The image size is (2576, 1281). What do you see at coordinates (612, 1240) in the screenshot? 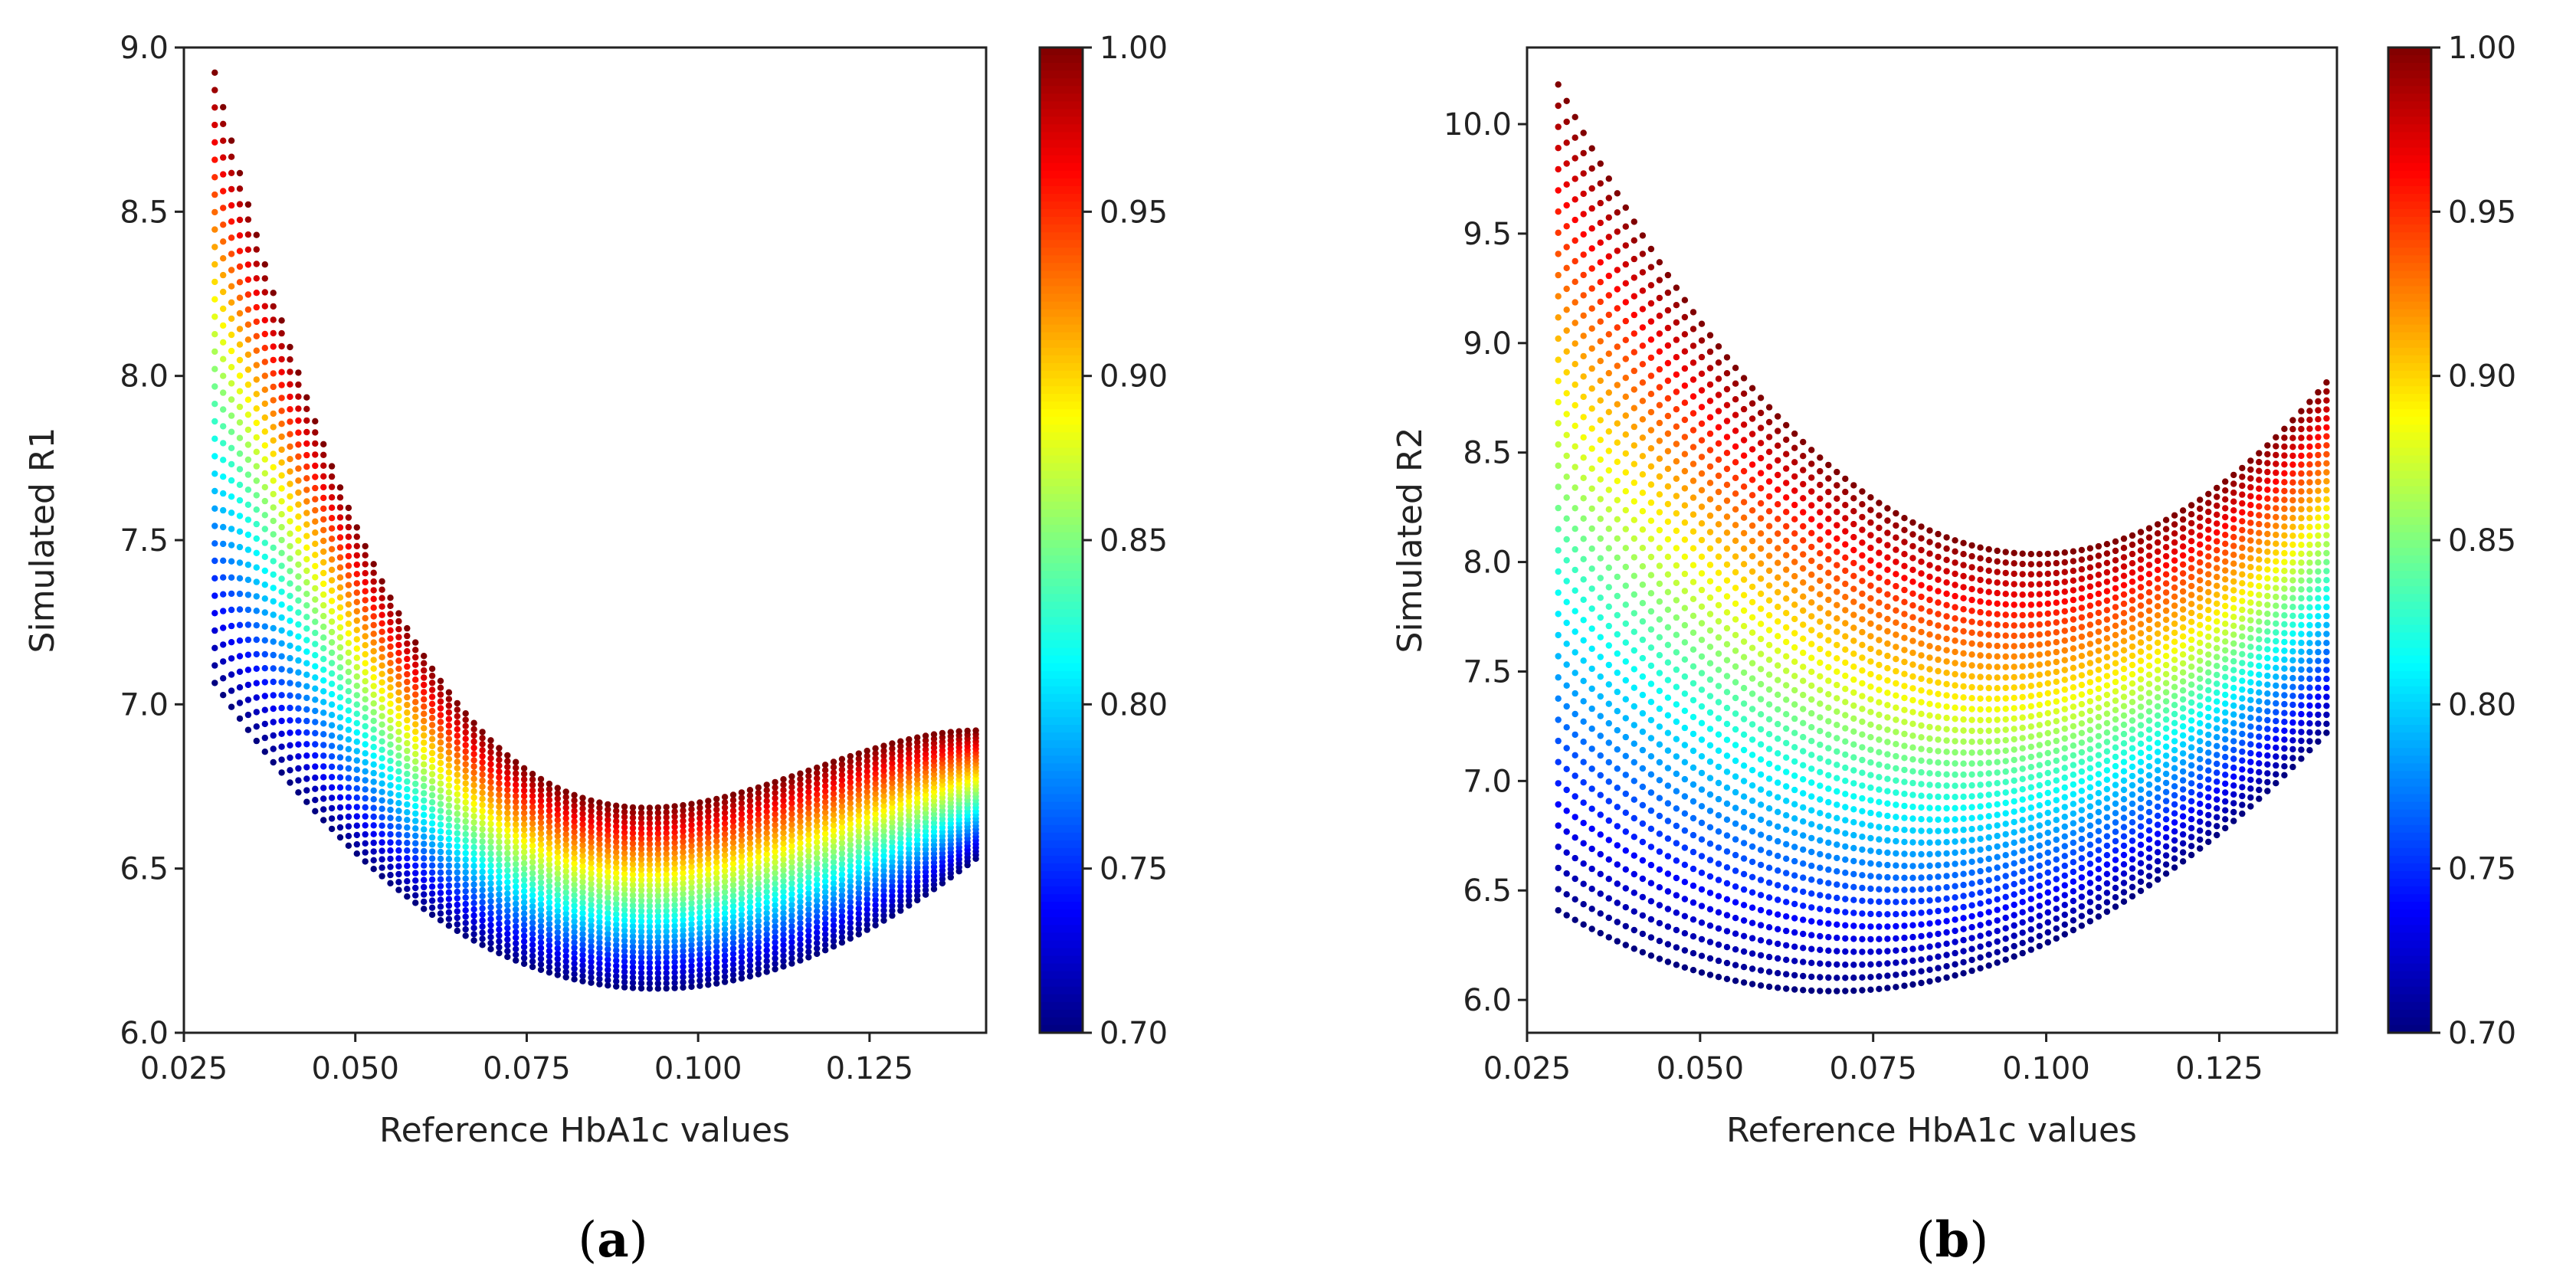
I see `panel-a-letter: a` at bounding box center [612, 1240].